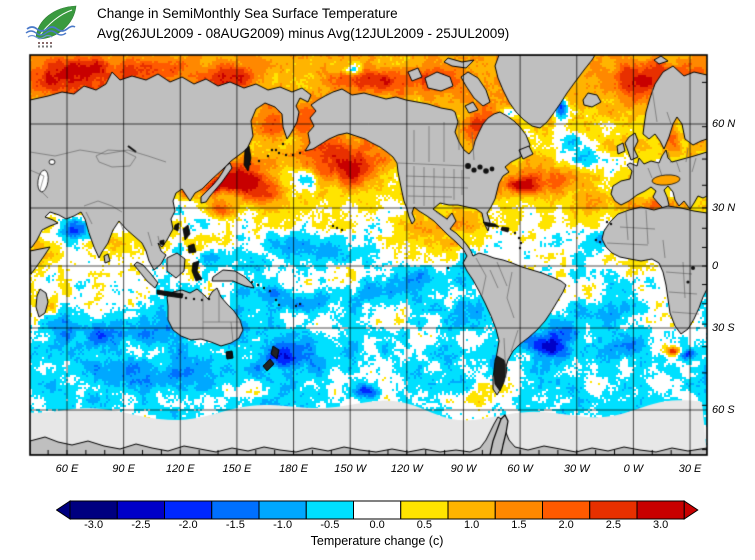 Image resolution: width=755 pixels, height=560 pixels. I want to click on x-axis-label: 60 W, so click(520, 469).